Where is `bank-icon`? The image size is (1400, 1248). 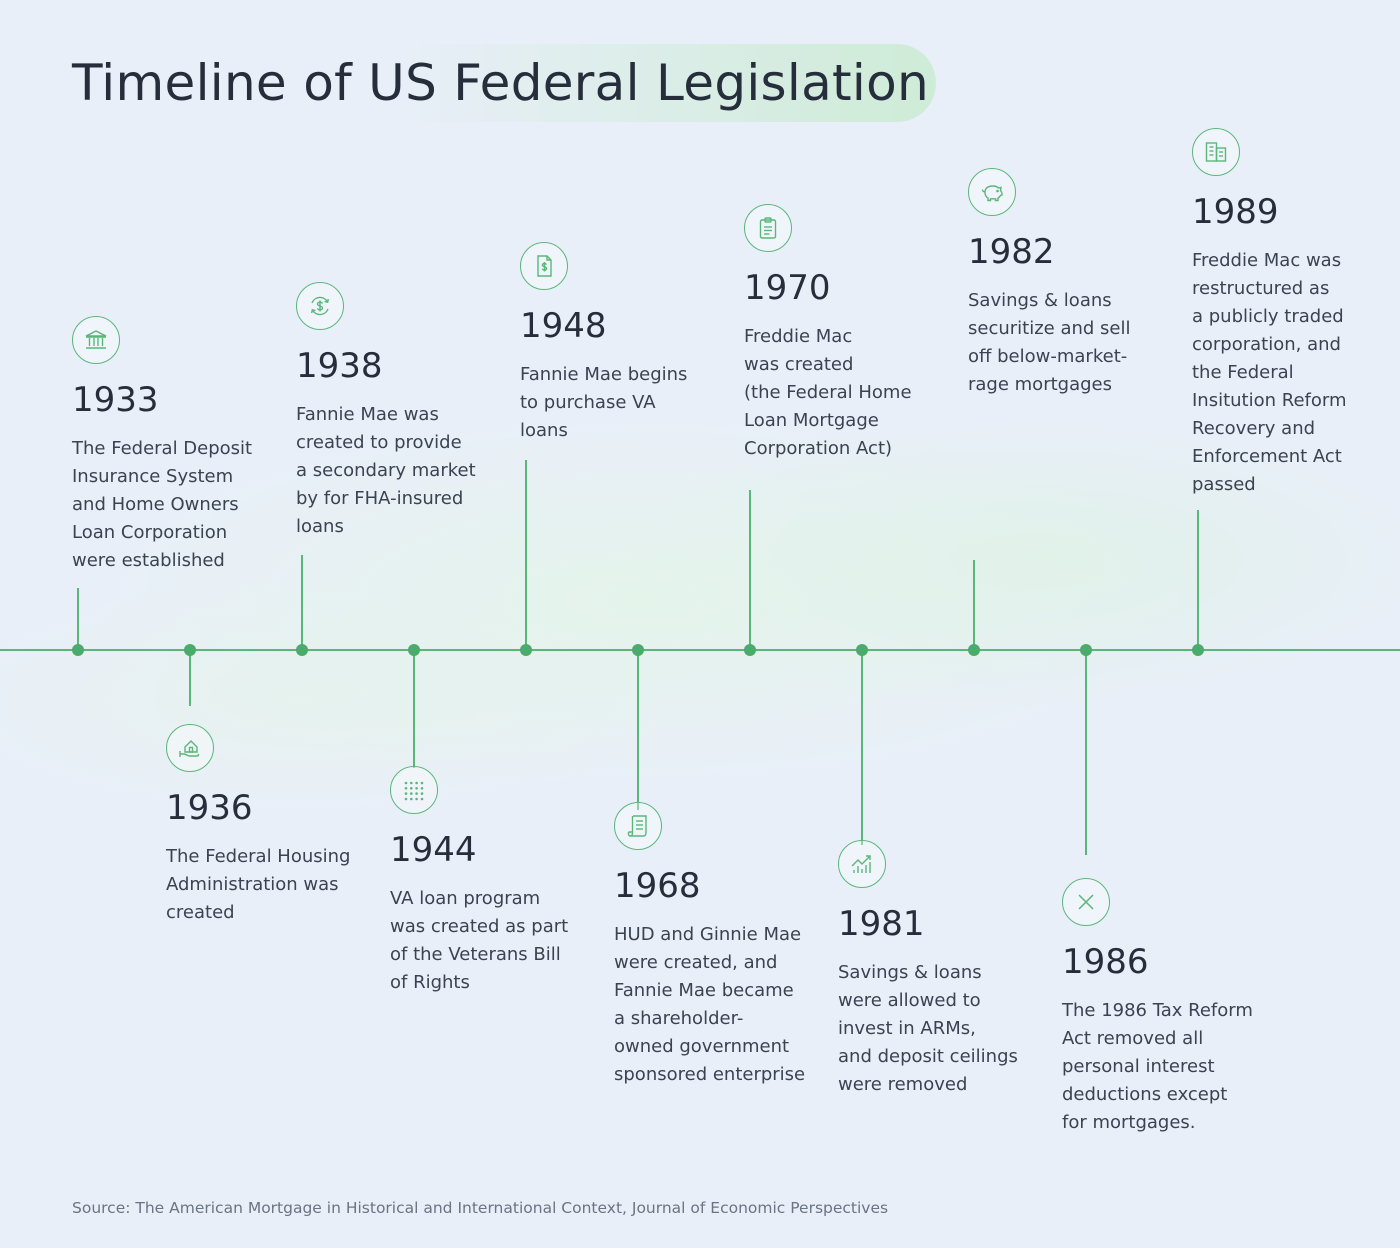
bank-icon is located at coordinates (96, 340).